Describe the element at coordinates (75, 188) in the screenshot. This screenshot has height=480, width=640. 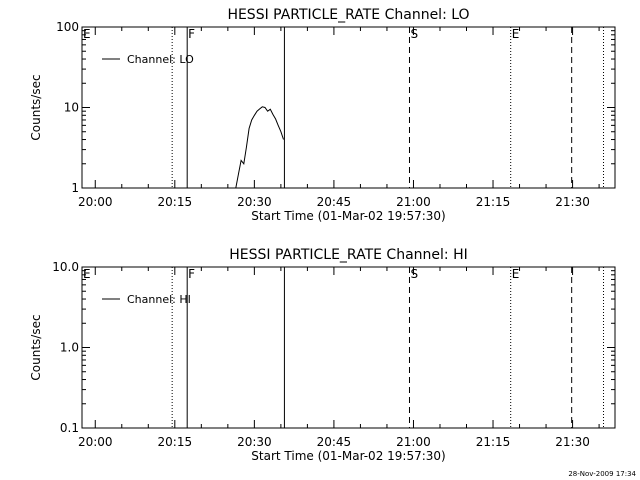
I see `y-tick-label: 1` at that location.